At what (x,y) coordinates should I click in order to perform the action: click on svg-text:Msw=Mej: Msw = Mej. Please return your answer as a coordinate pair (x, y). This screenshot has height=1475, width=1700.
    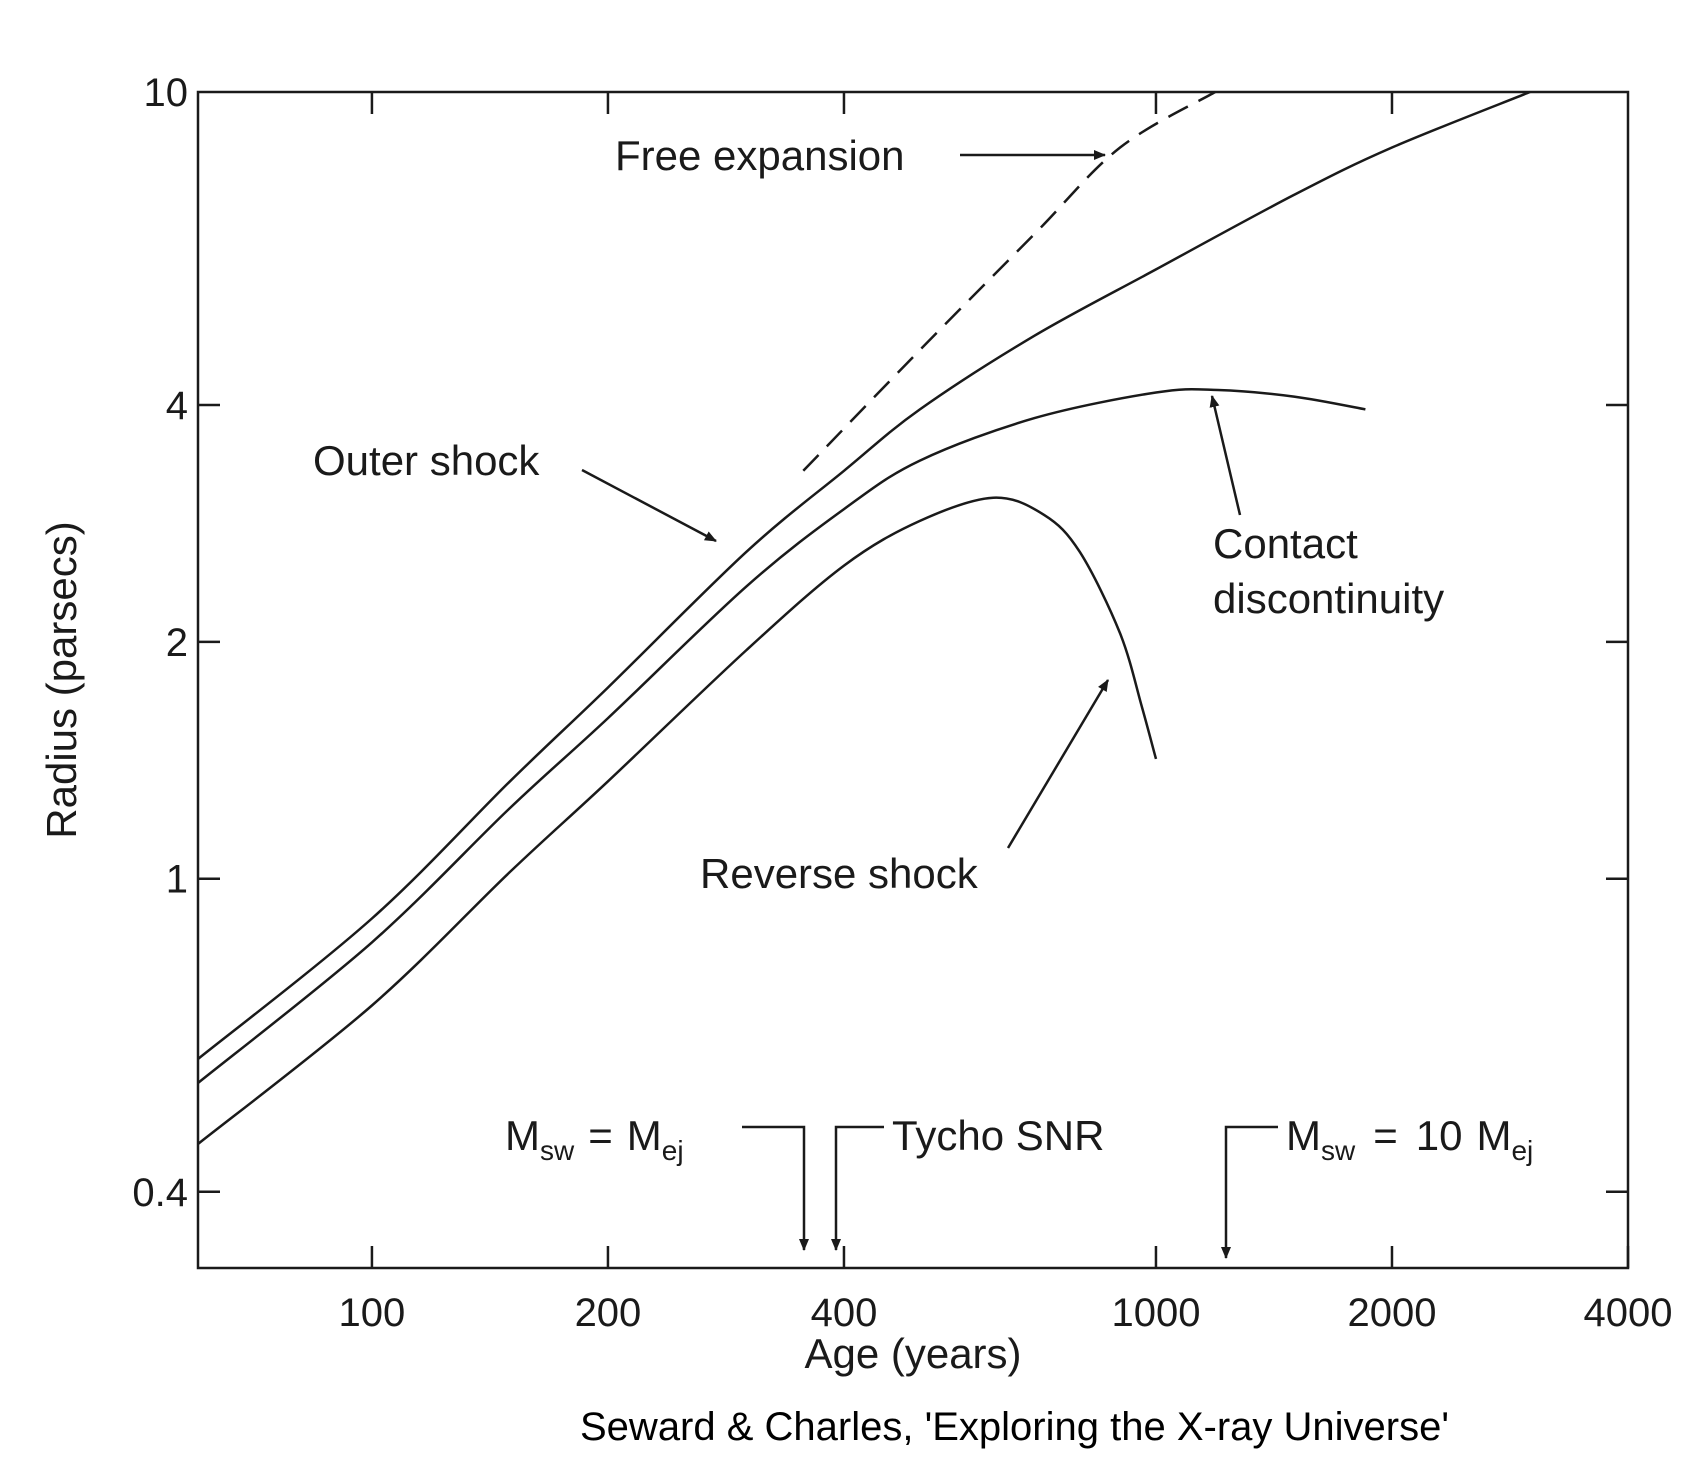
    Looking at the image, I should click on (594, 1139).